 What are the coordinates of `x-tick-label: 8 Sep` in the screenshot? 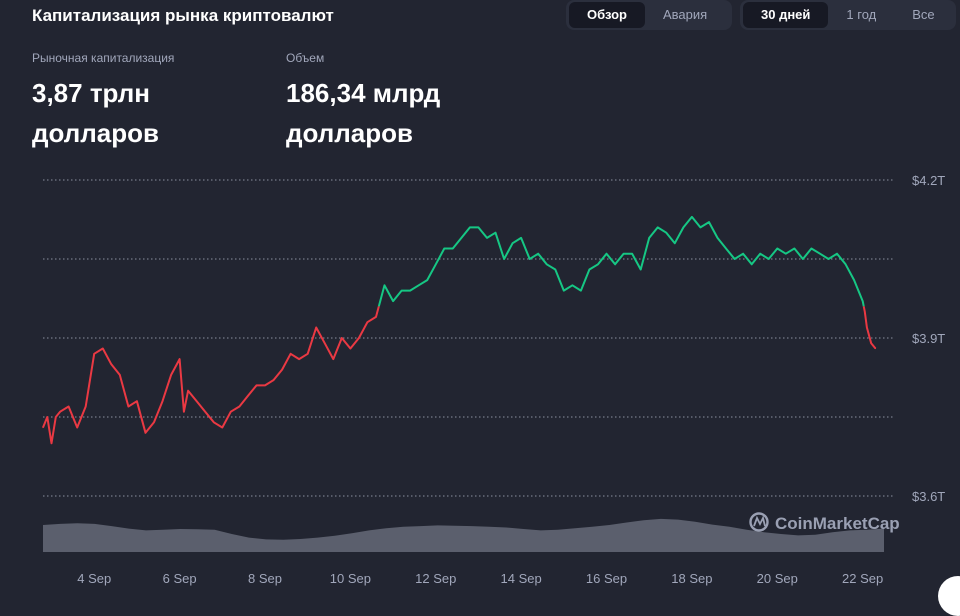 It's located at (265, 578).